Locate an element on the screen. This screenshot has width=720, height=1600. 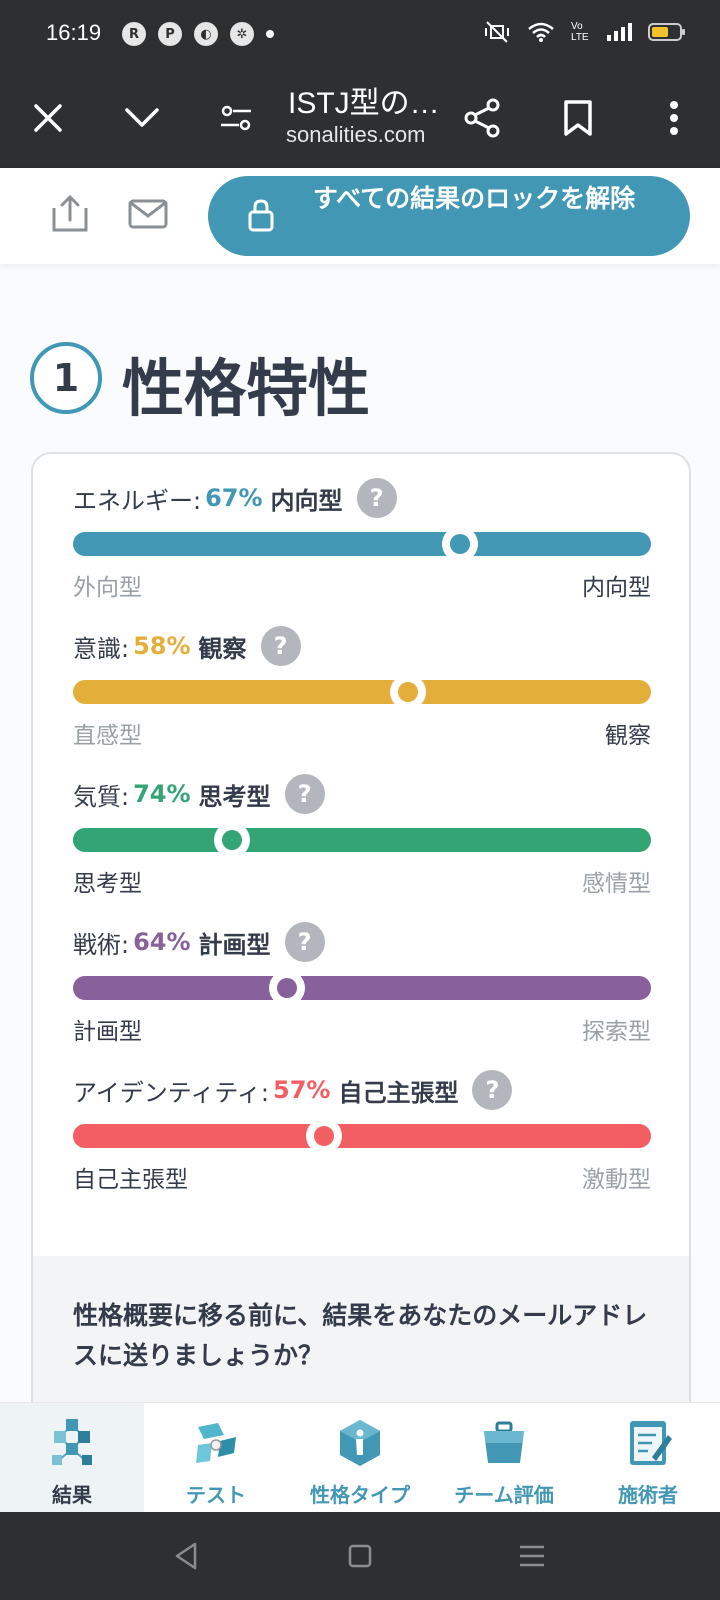
signal-icon is located at coordinates (619, 32).